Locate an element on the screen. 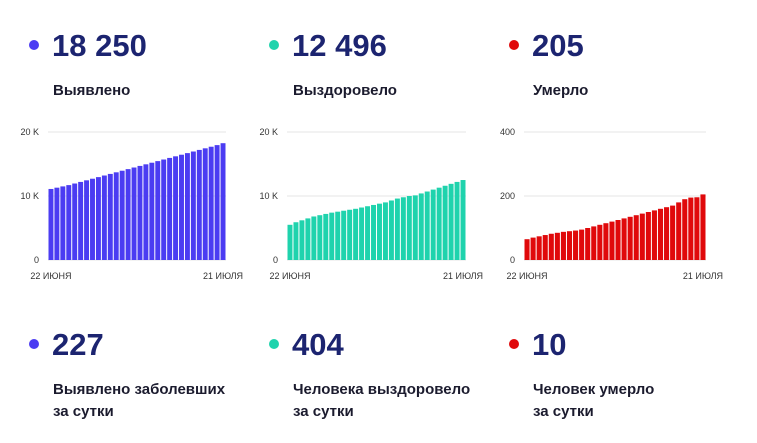 Image resolution: width=757 pixels, height=443 pixels. stat-value: 18 250 is located at coordinates (99, 45).